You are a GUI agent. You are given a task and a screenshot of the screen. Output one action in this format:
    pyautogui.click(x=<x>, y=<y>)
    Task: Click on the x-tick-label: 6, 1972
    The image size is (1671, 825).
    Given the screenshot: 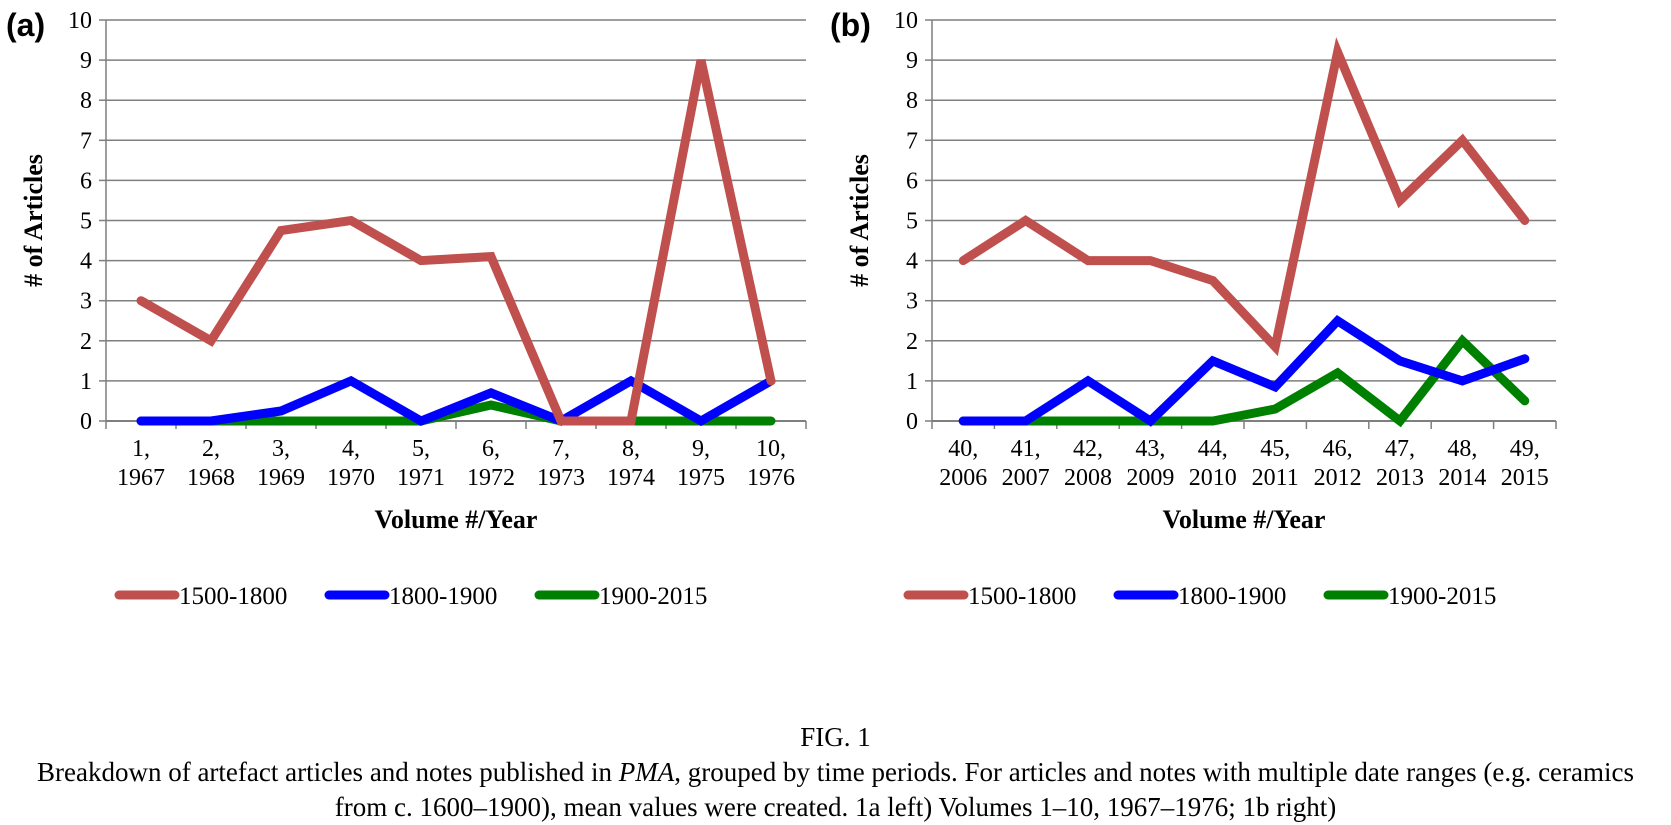 What is the action you would take?
    pyautogui.click(x=491, y=463)
    